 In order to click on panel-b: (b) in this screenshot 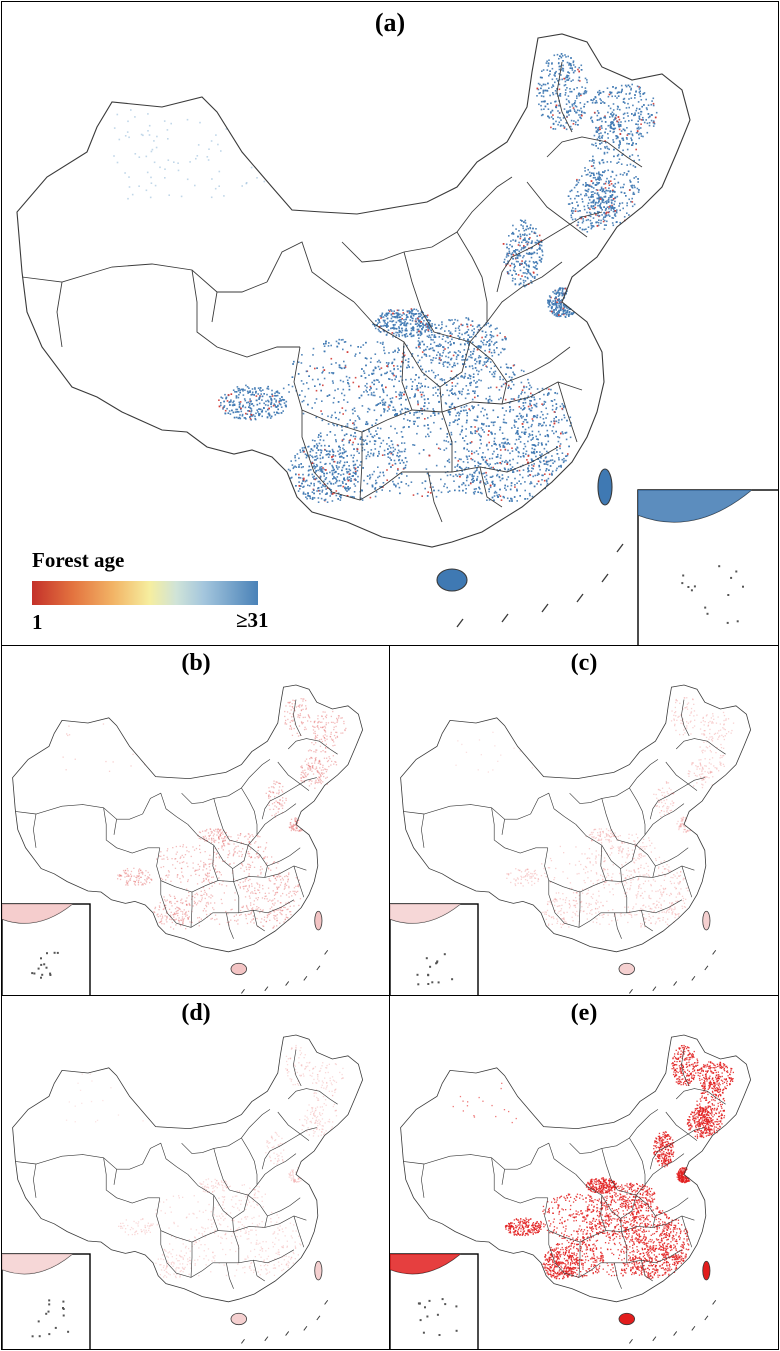, I will do `click(196, 821)`.